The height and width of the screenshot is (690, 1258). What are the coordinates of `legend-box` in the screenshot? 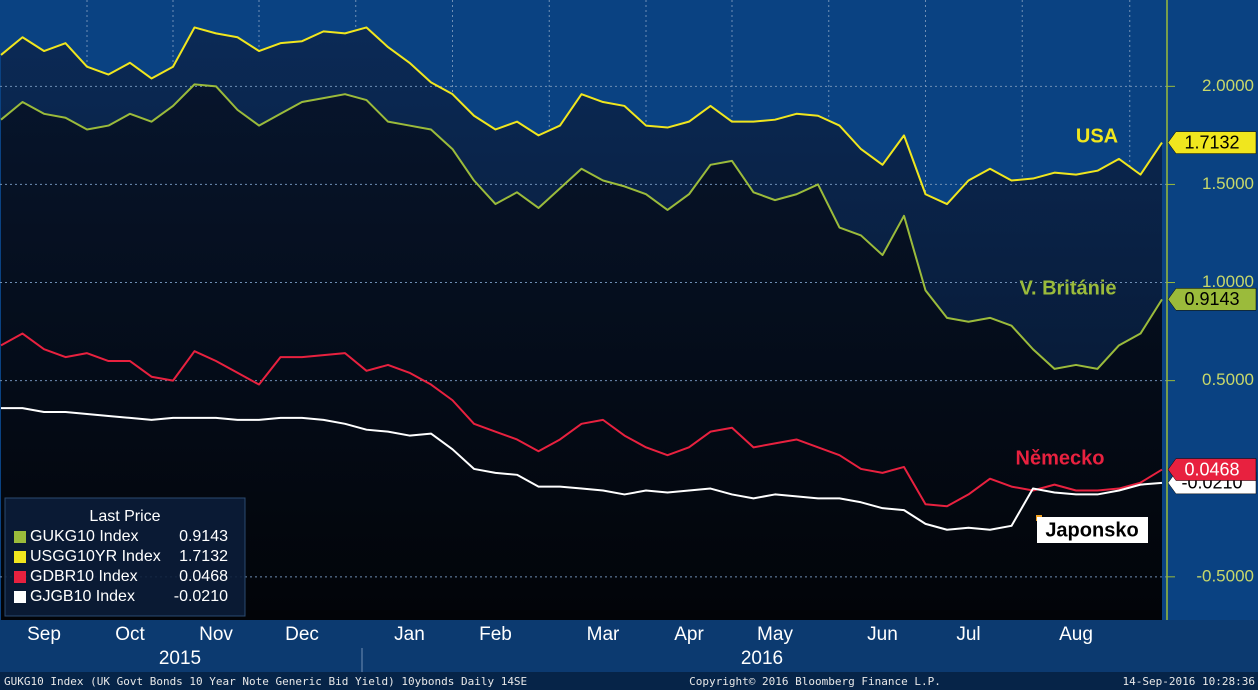 It's located at (125, 557).